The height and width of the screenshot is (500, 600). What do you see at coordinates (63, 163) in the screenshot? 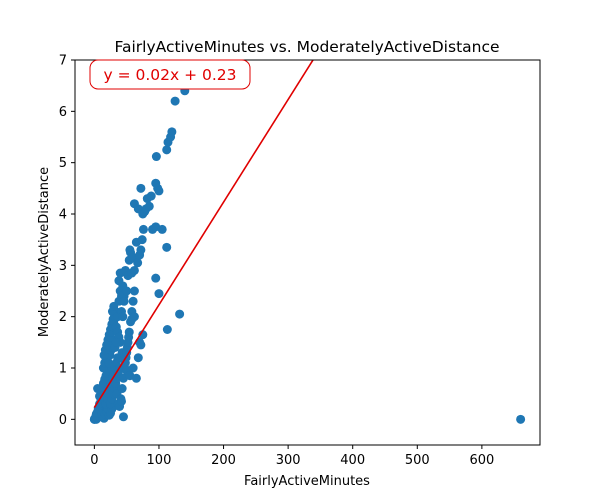
I see `y-tick-label: 5` at bounding box center [63, 163].